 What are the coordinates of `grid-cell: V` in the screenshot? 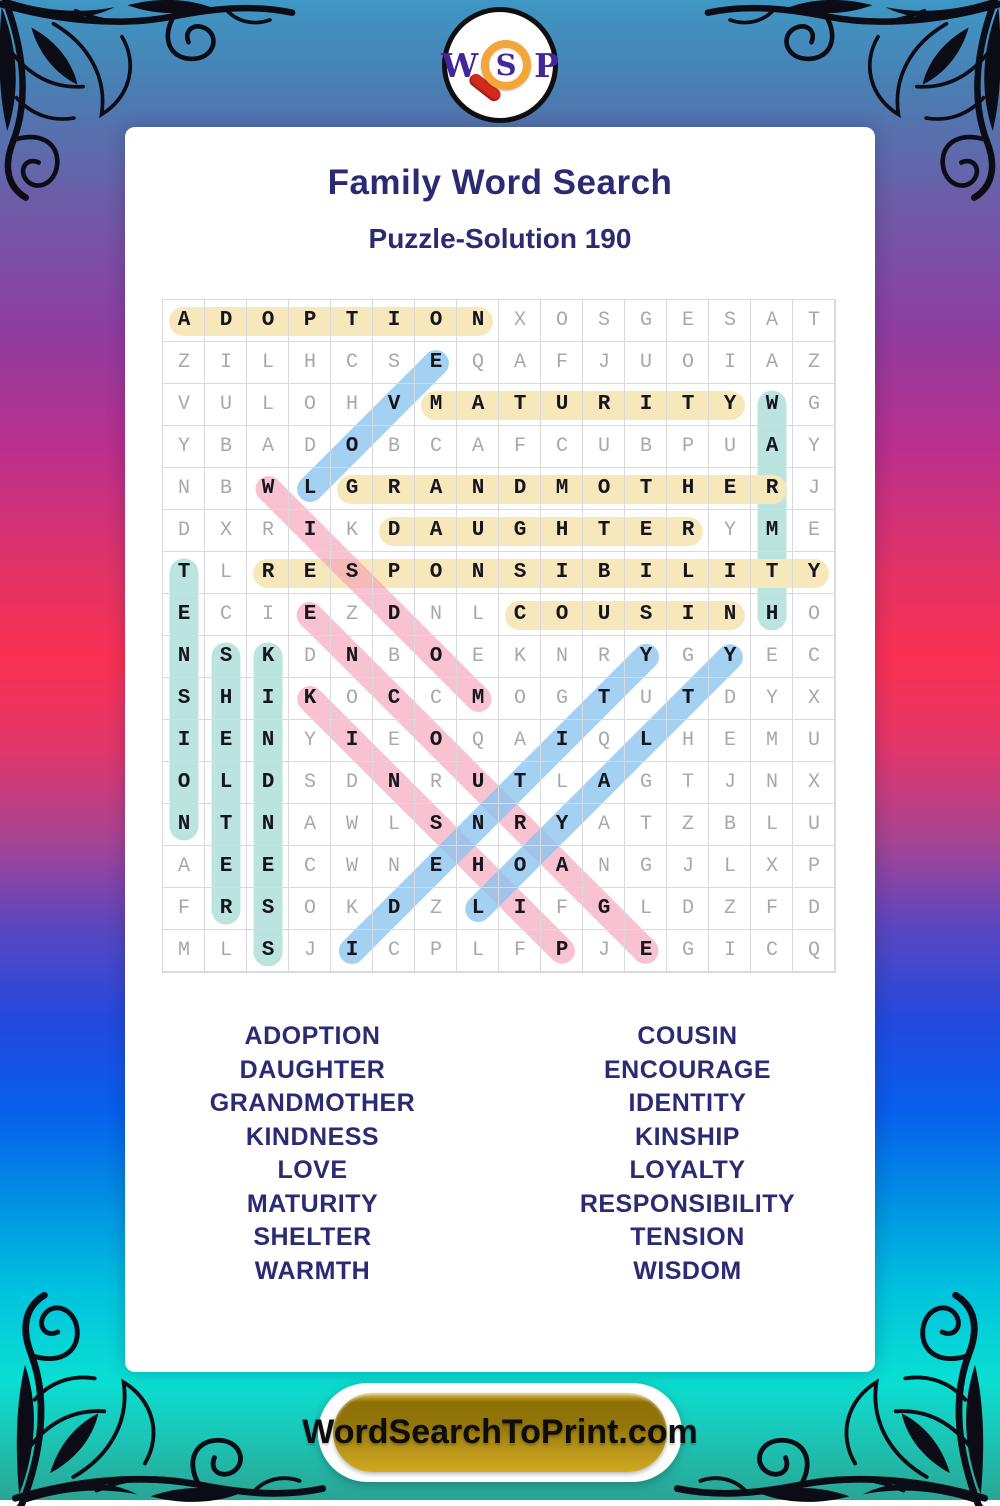 It's located at (394, 405).